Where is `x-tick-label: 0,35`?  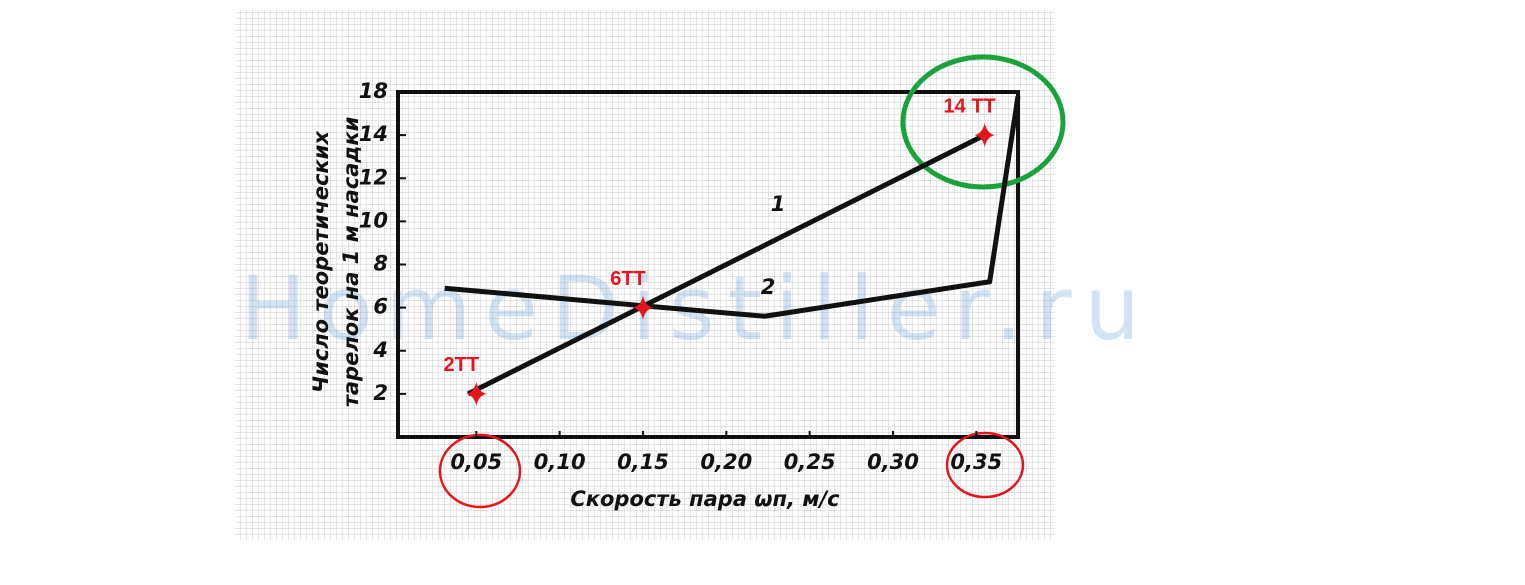 x-tick-label: 0,35 is located at coordinates (976, 462).